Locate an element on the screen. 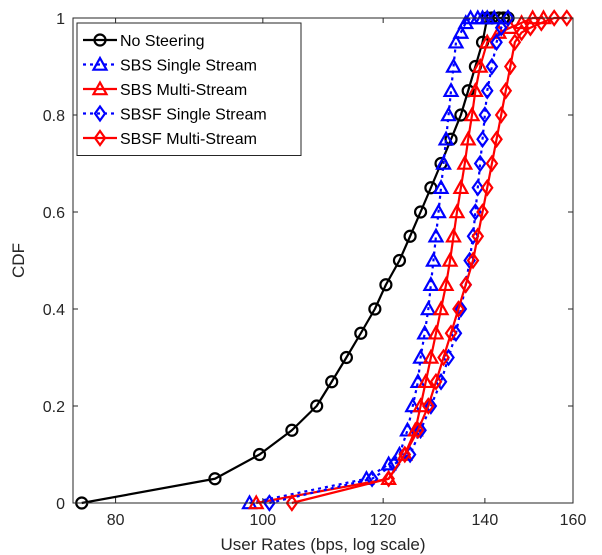 The width and height of the screenshot is (602, 555). legend-label: SBSF Multi-Stream is located at coordinates (188, 139).